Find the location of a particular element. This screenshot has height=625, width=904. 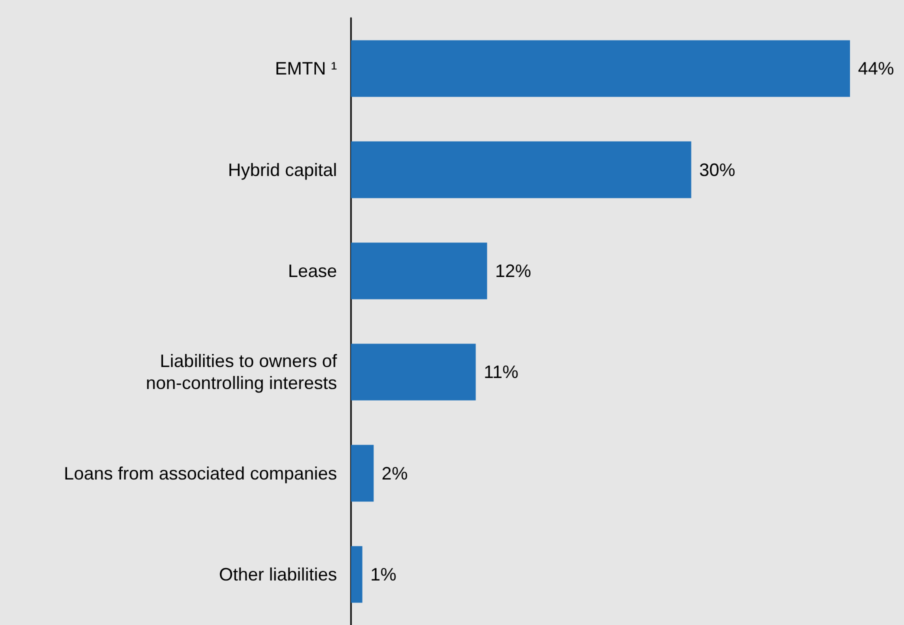

data-label: 1% is located at coordinates (383, 574).